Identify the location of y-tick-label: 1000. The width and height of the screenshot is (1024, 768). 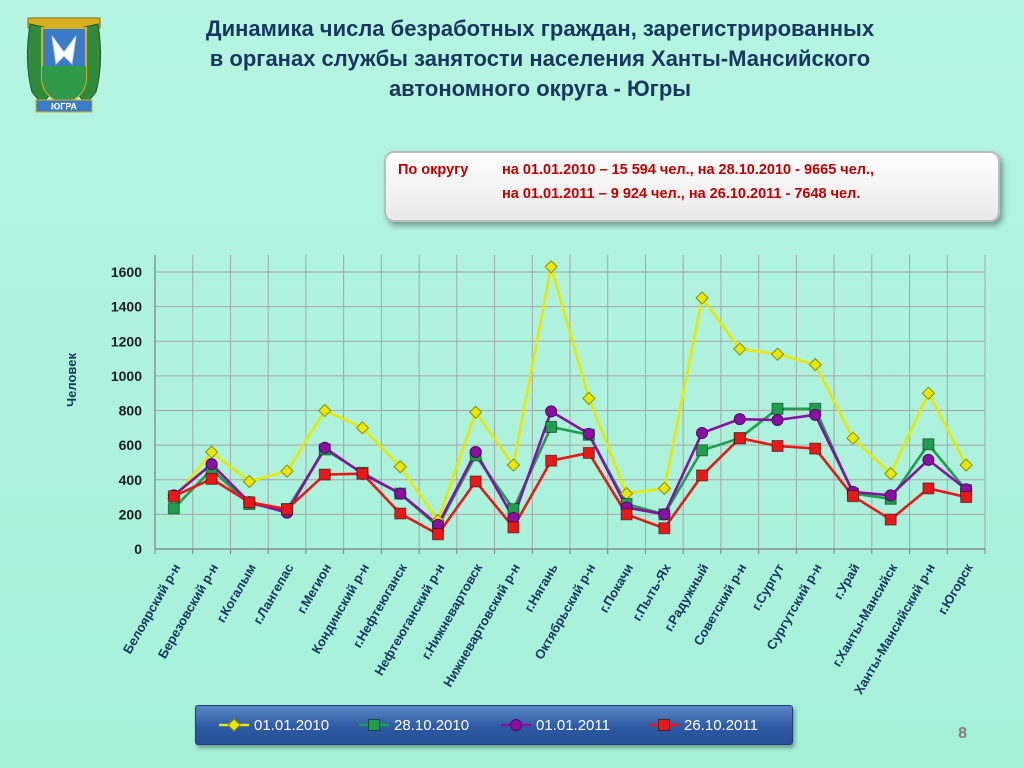
(126, 376).